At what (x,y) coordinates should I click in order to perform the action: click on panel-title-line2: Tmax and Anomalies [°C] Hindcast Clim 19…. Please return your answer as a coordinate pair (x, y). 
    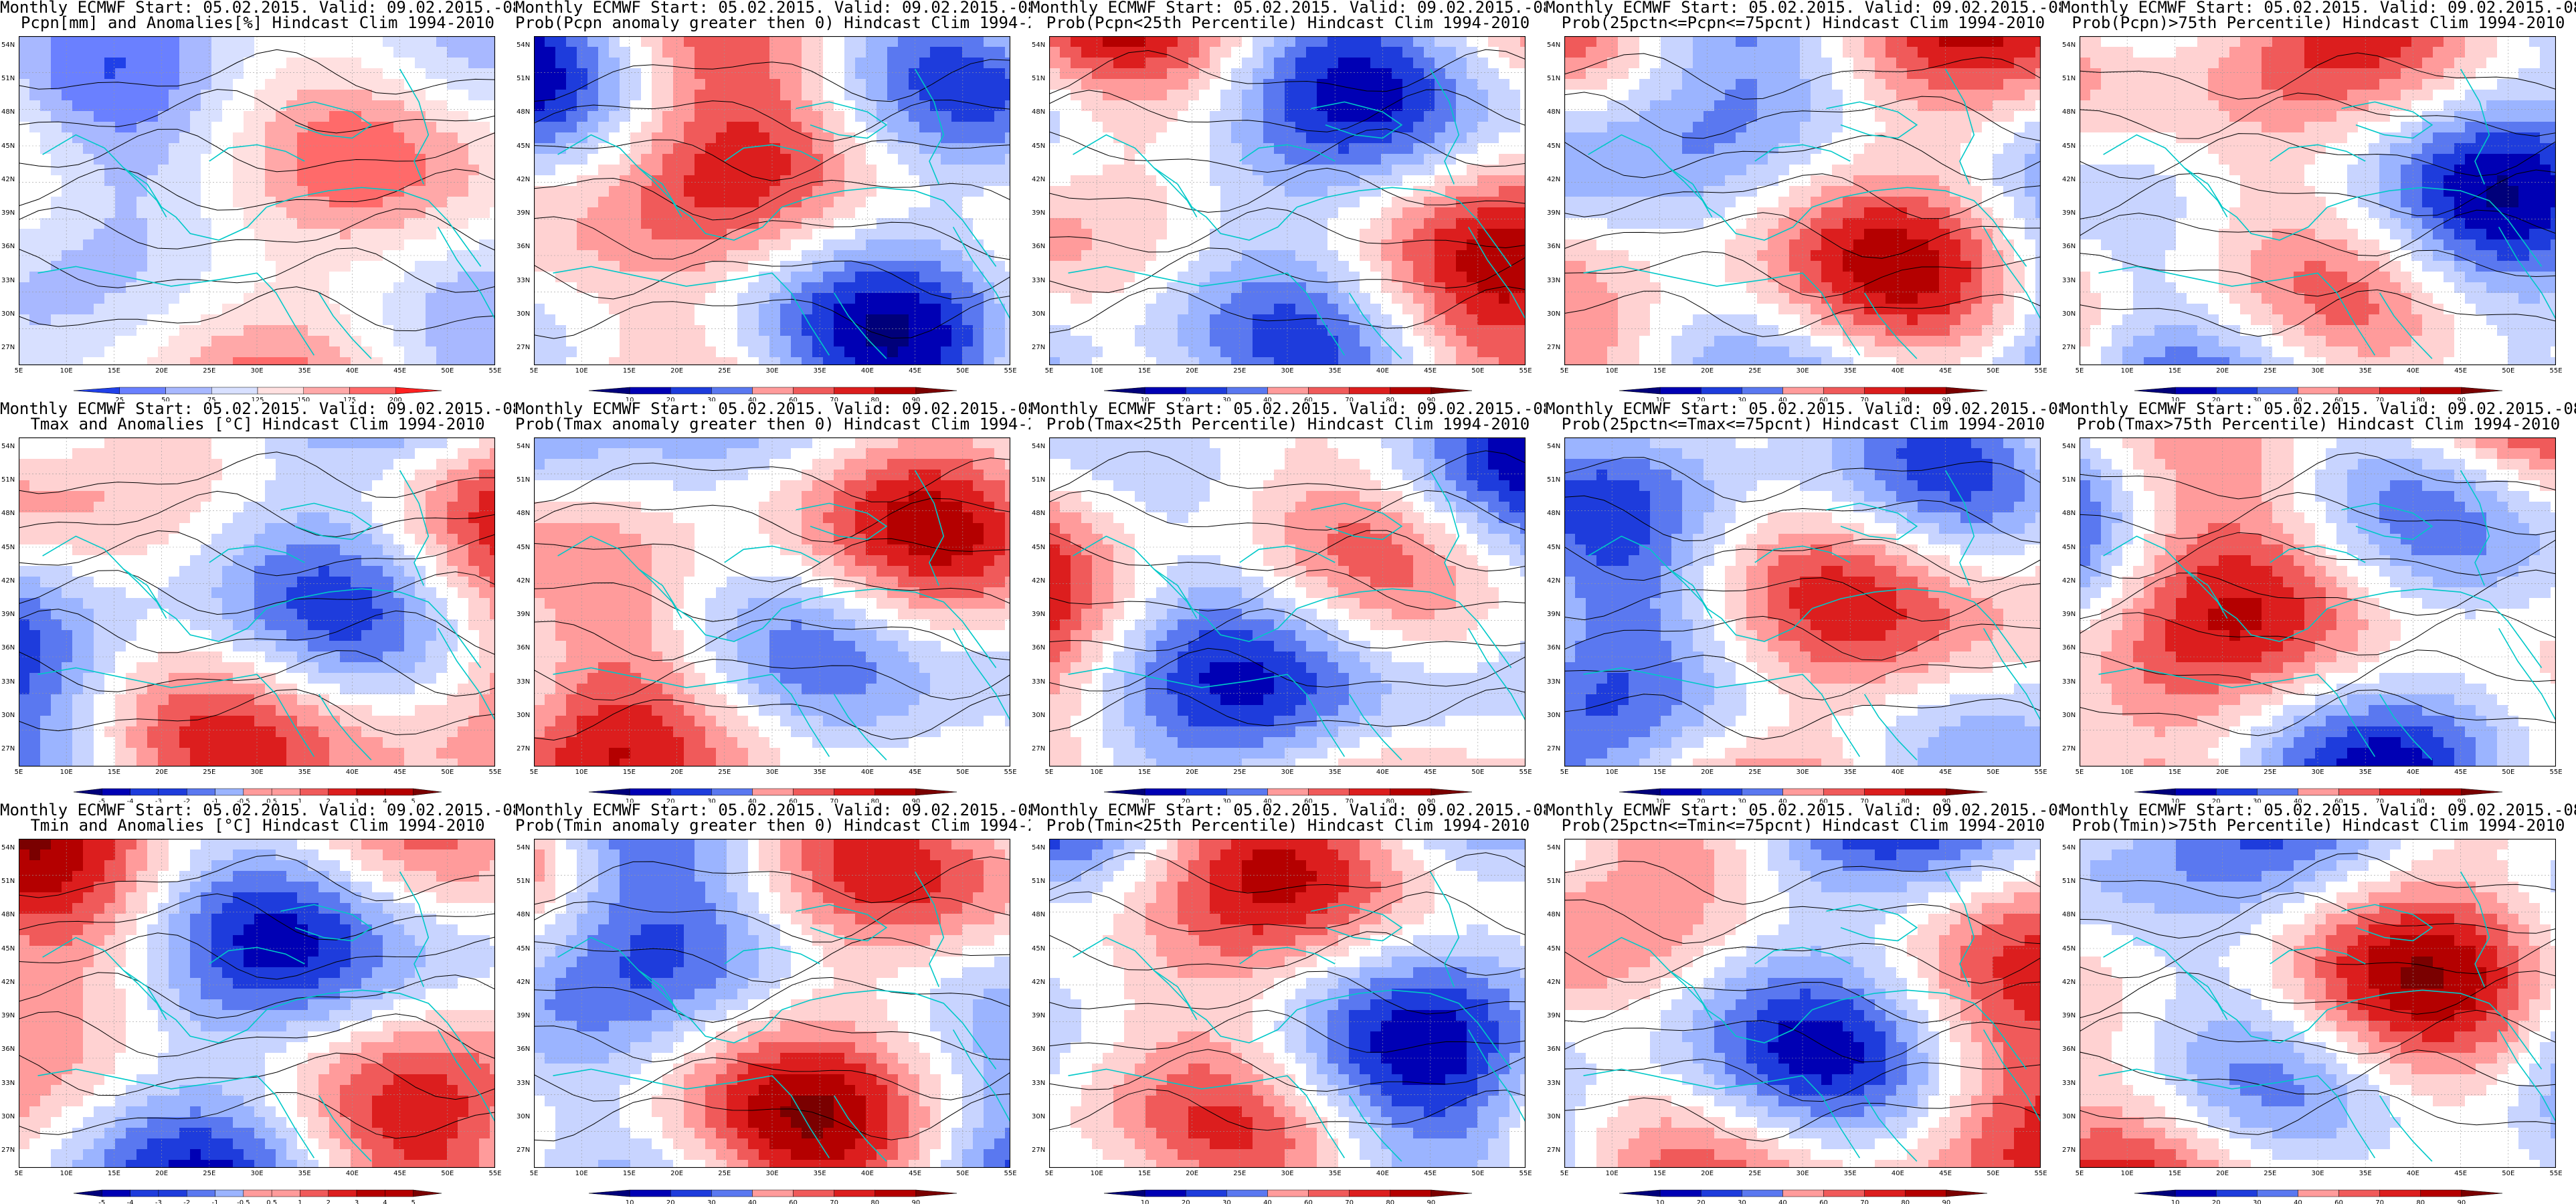
    Looking at the image, I should click on (257, 424).